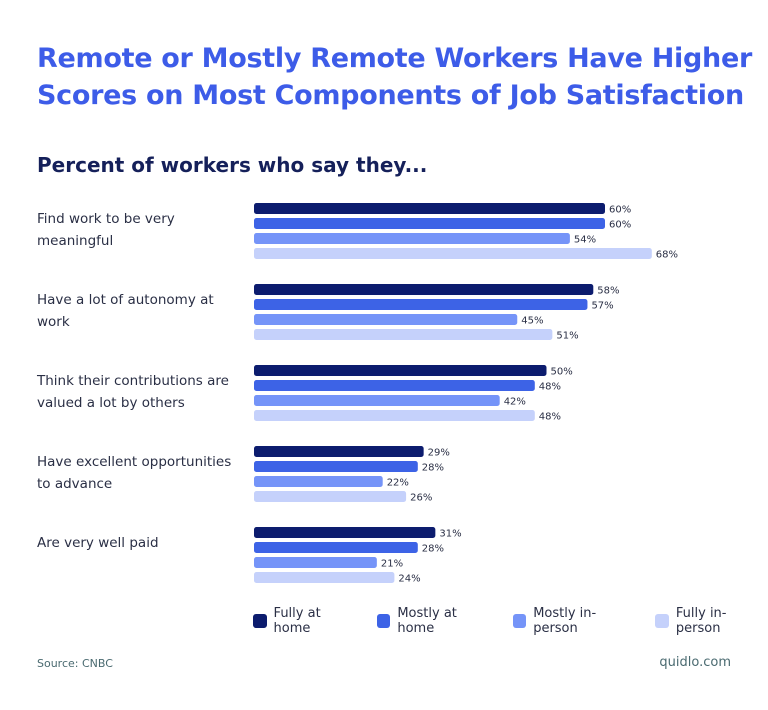  Describe the element at coordinates (392, 564) in the screenshot. I see `data-label: 21%` at that location.